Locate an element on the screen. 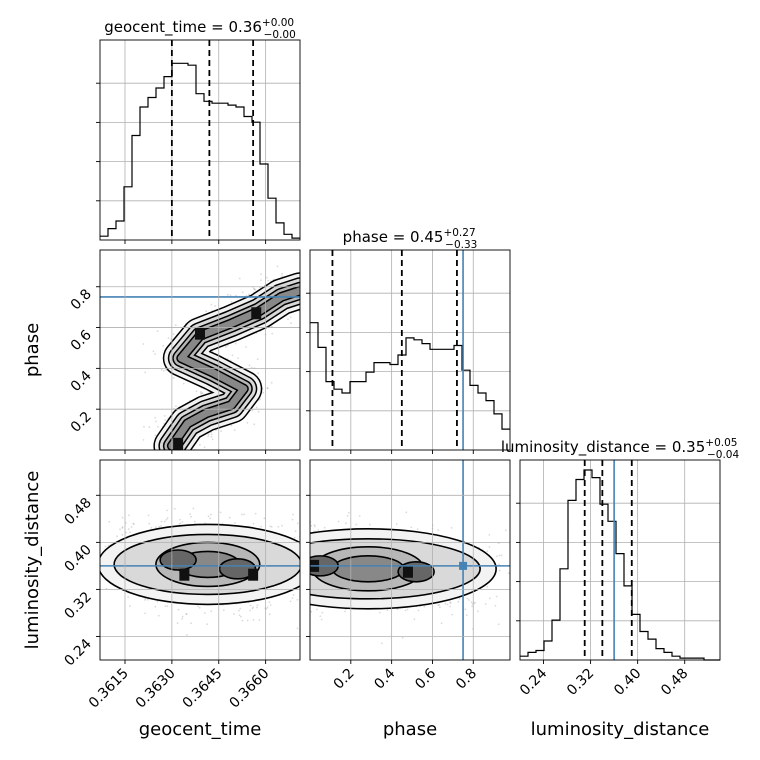  x-tick-label-geocent_time: 0.3630 is located at coordinates (156, 689).